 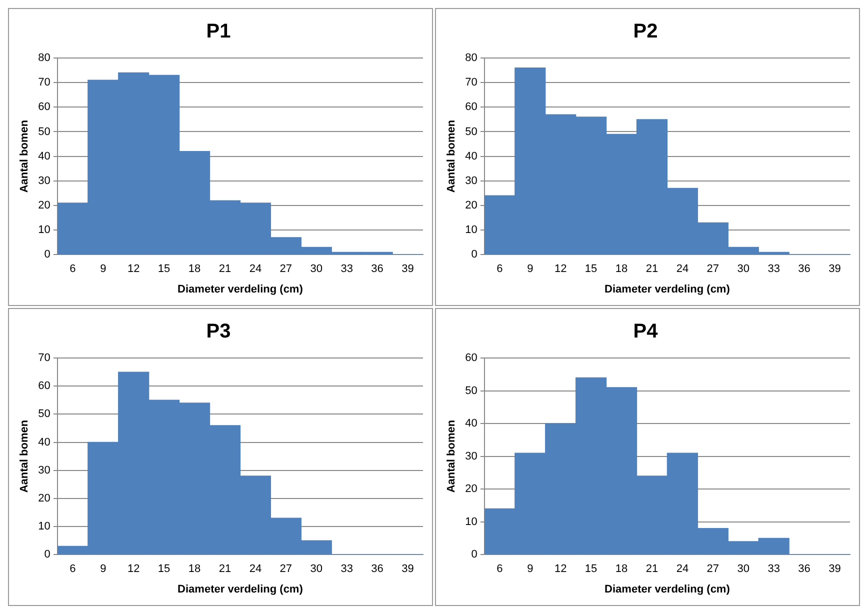 I want to click on chart-title: P2, so click(x=645, y=31).